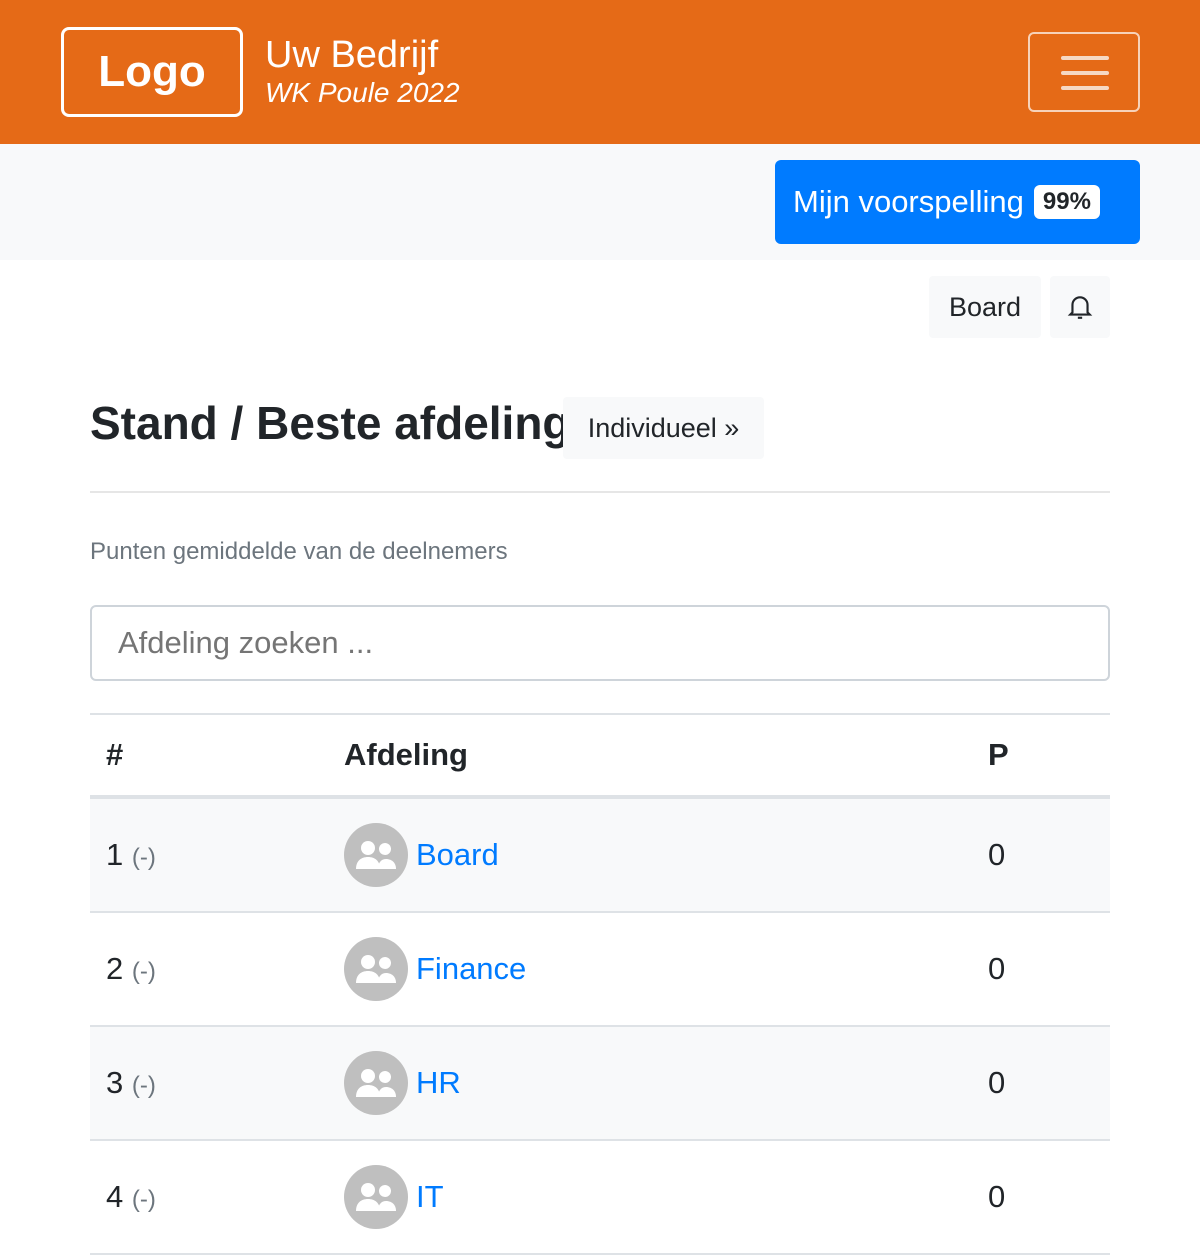  I want to click on rank: 4, so click(115, 1196).